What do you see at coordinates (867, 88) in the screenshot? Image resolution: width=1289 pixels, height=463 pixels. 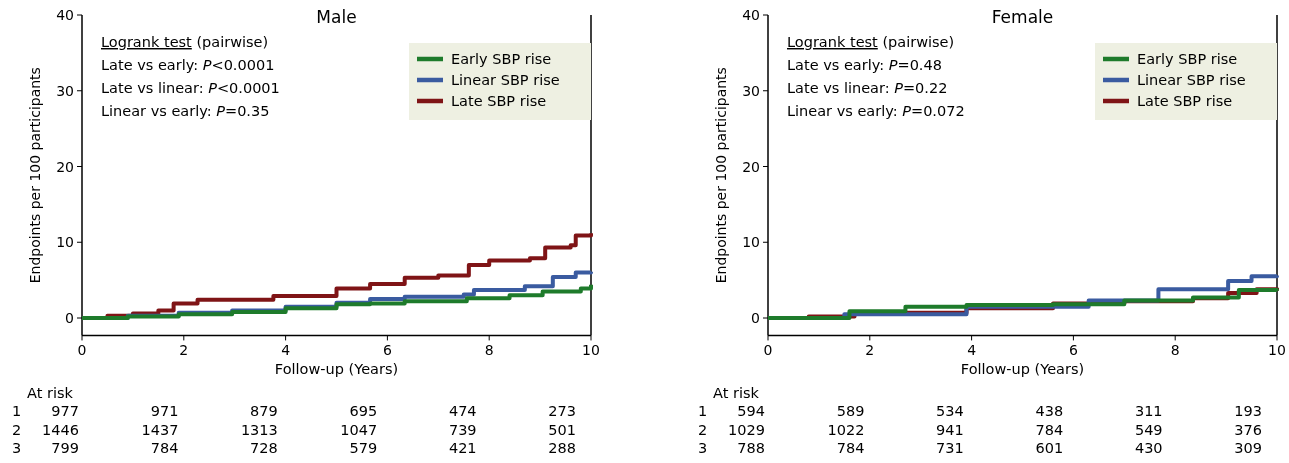 I see `annotation: Late vs linear: P=0.22` at bounding box center [867, 88].